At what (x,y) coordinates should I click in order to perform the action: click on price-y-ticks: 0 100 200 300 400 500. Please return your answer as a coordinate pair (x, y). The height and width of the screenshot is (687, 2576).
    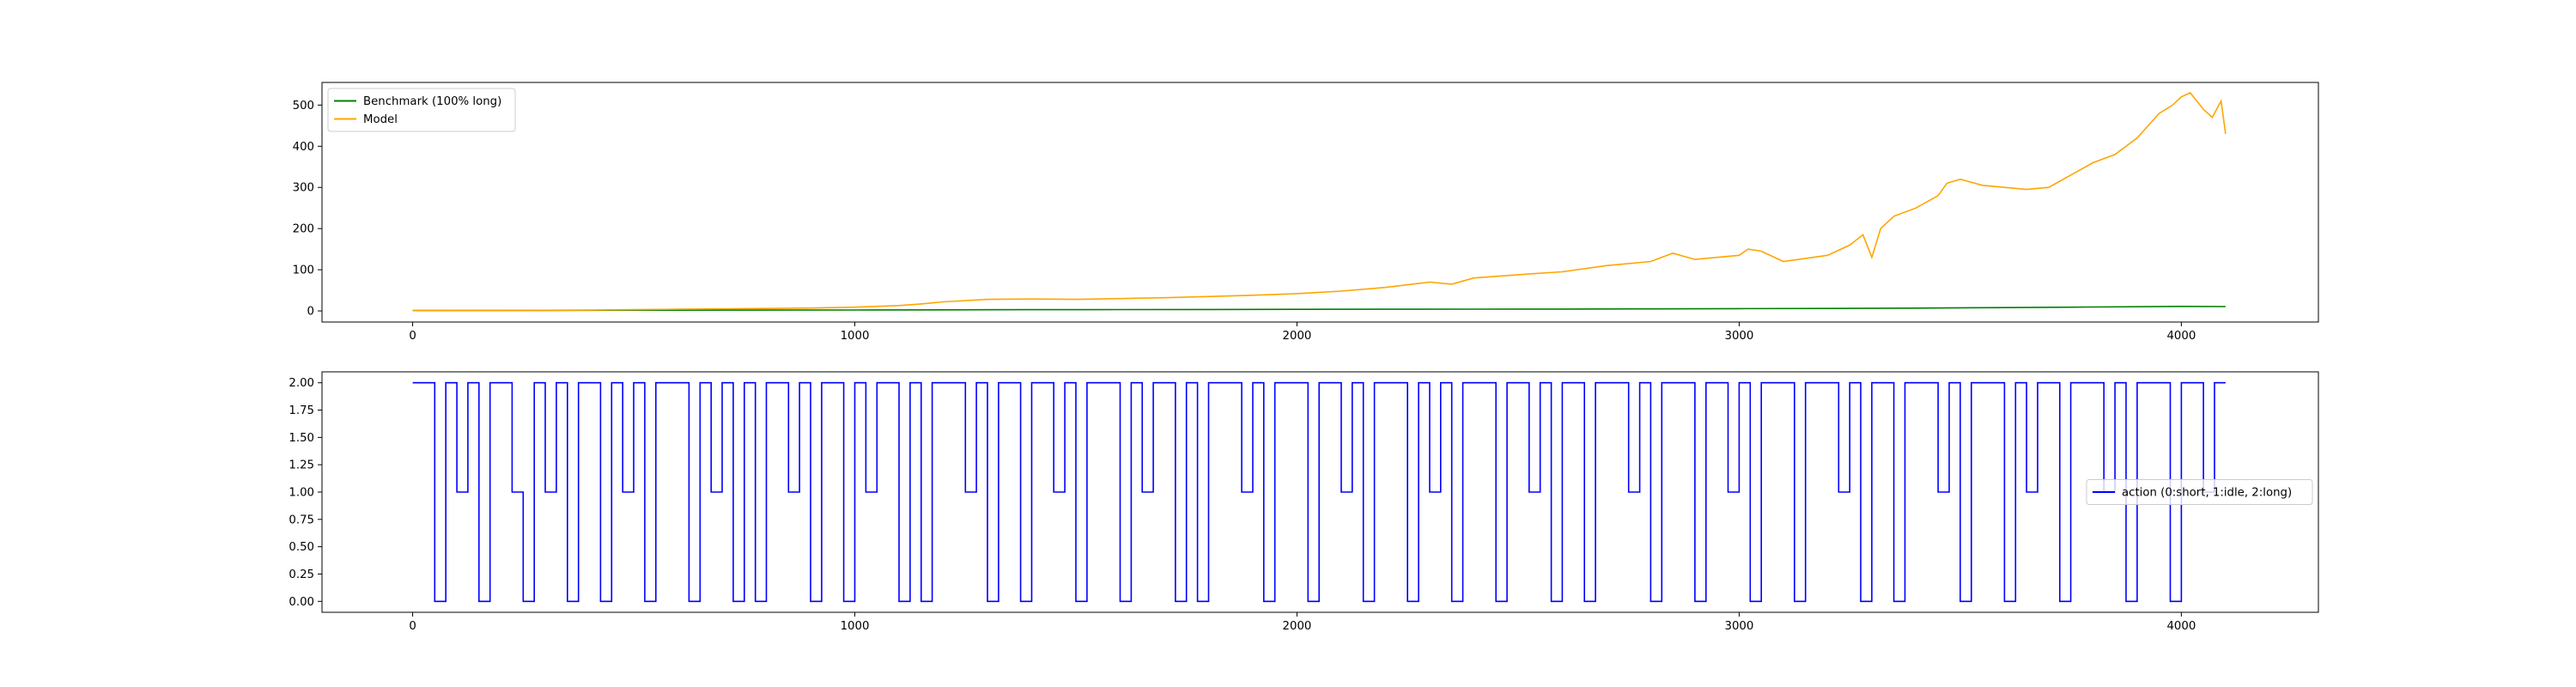
    Looking at the image, I should click on (307, 209).